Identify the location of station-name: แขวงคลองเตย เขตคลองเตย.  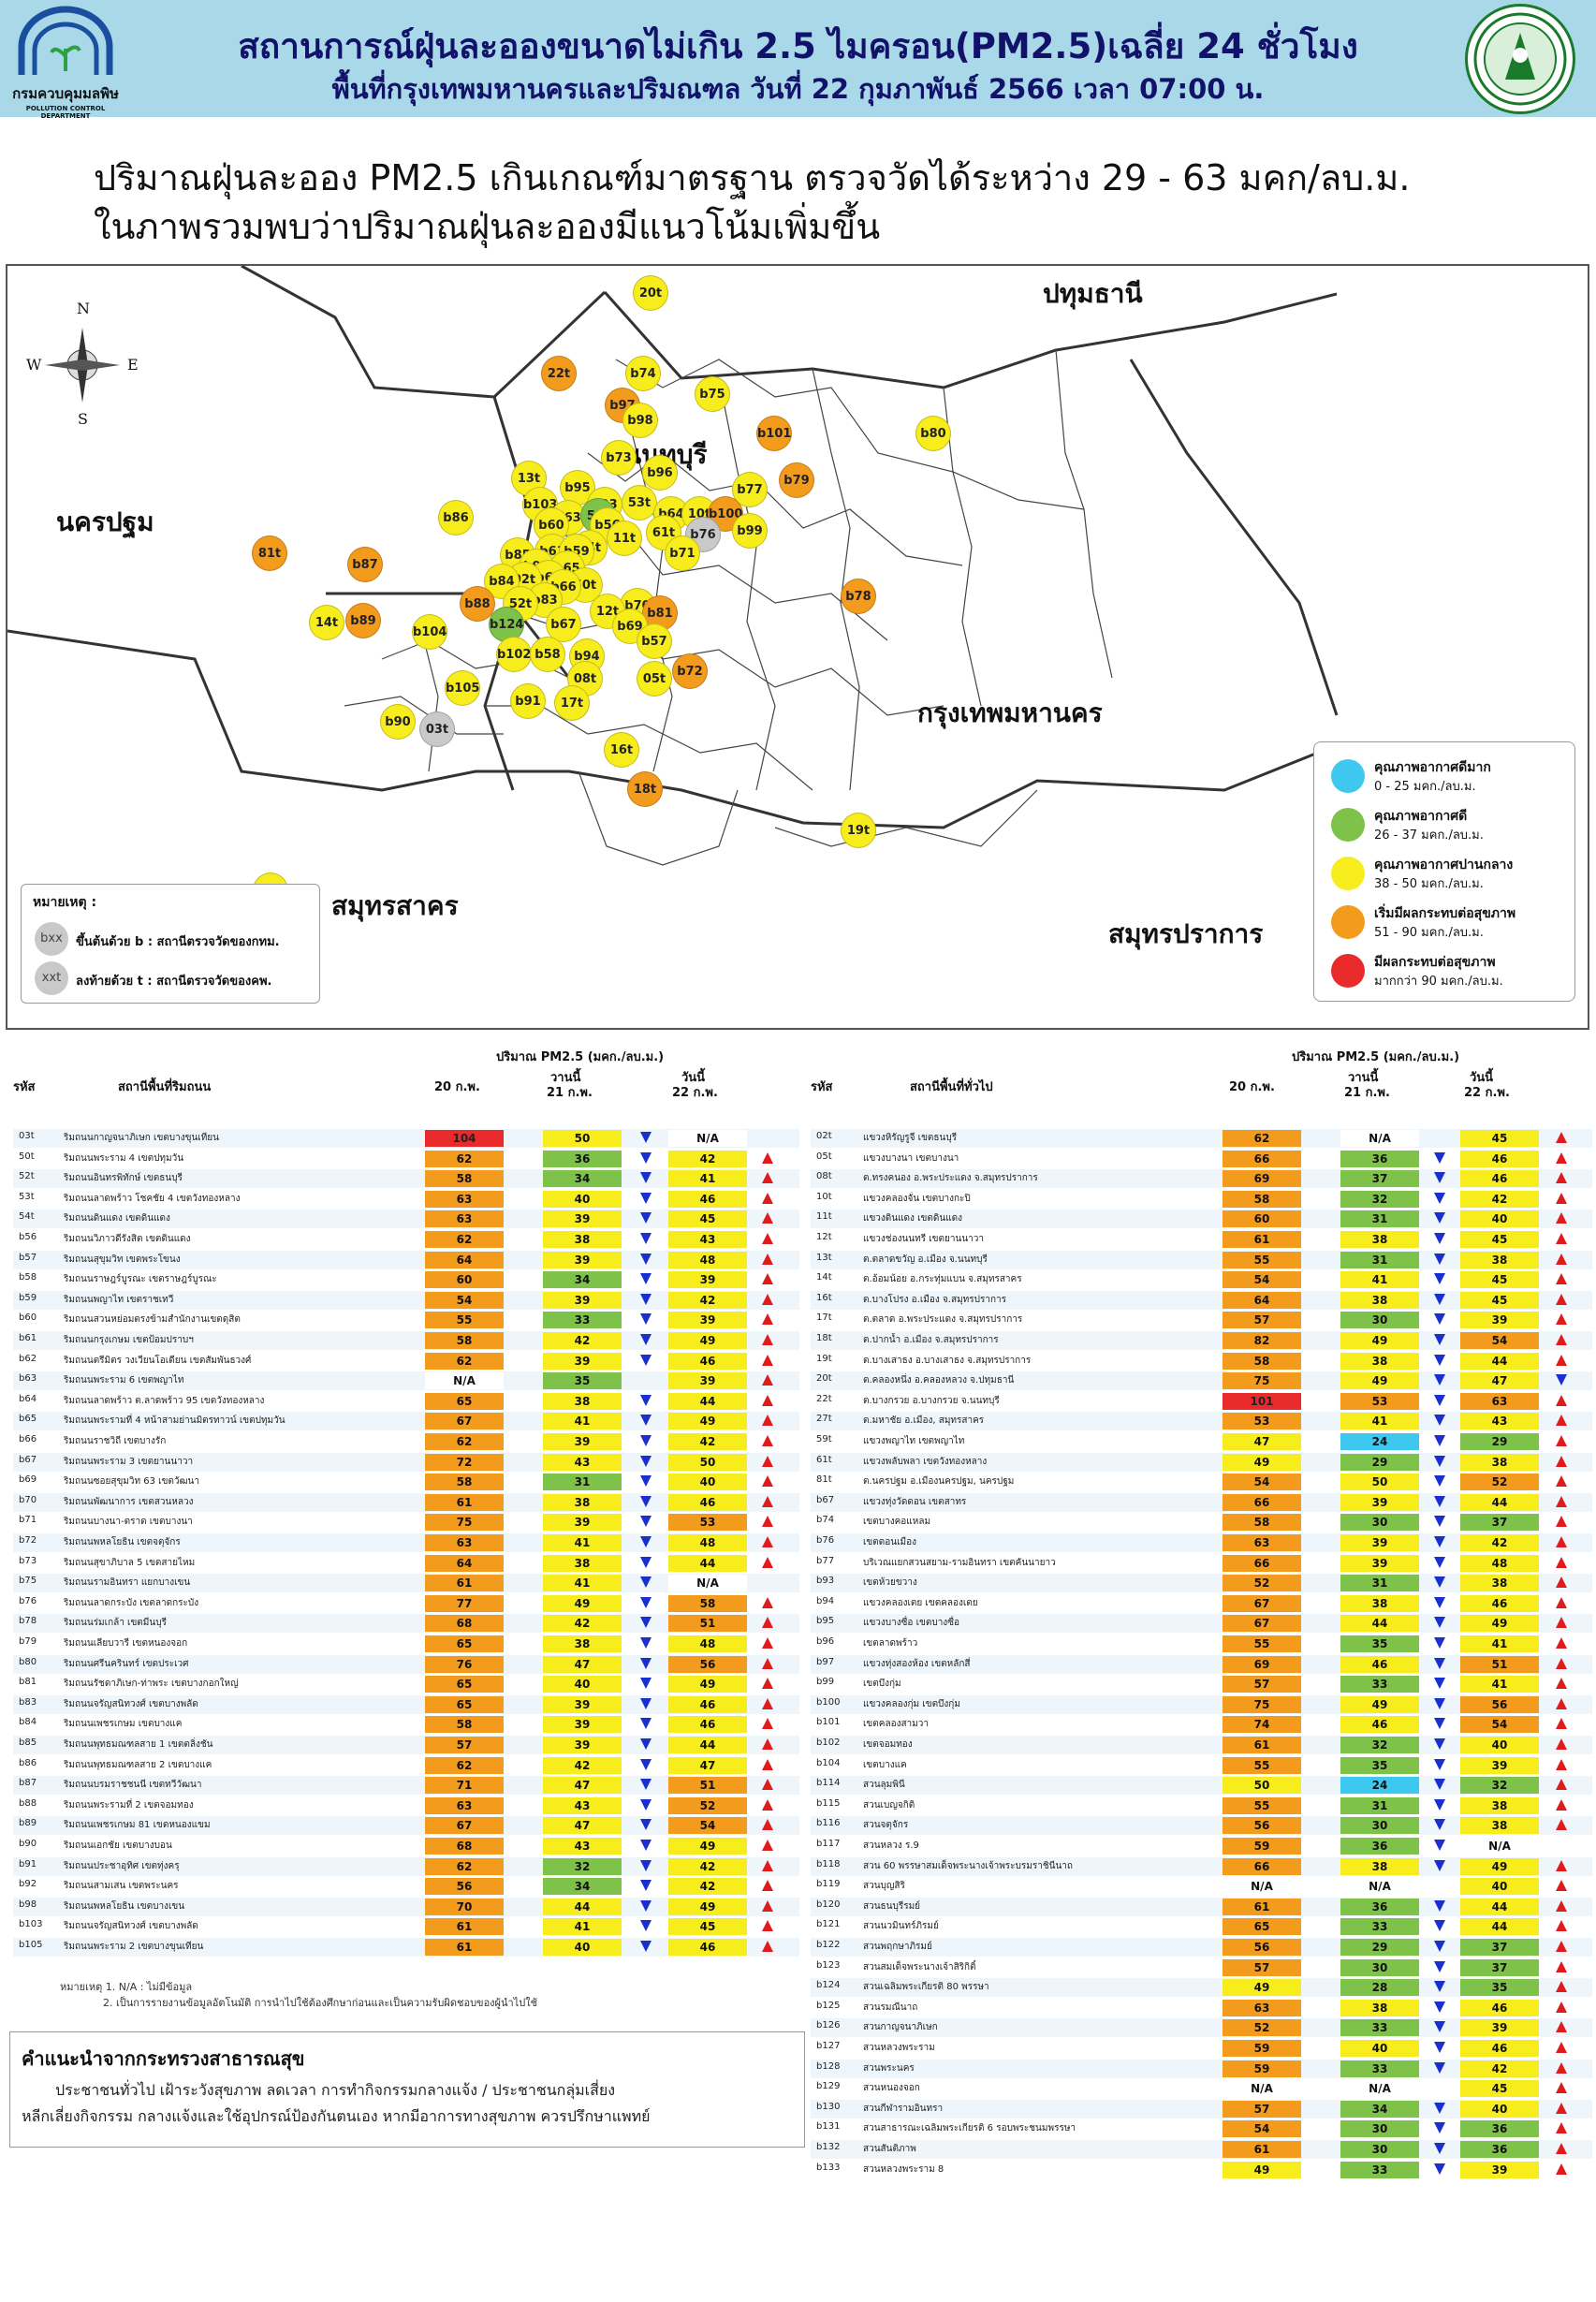
(920, 1602).